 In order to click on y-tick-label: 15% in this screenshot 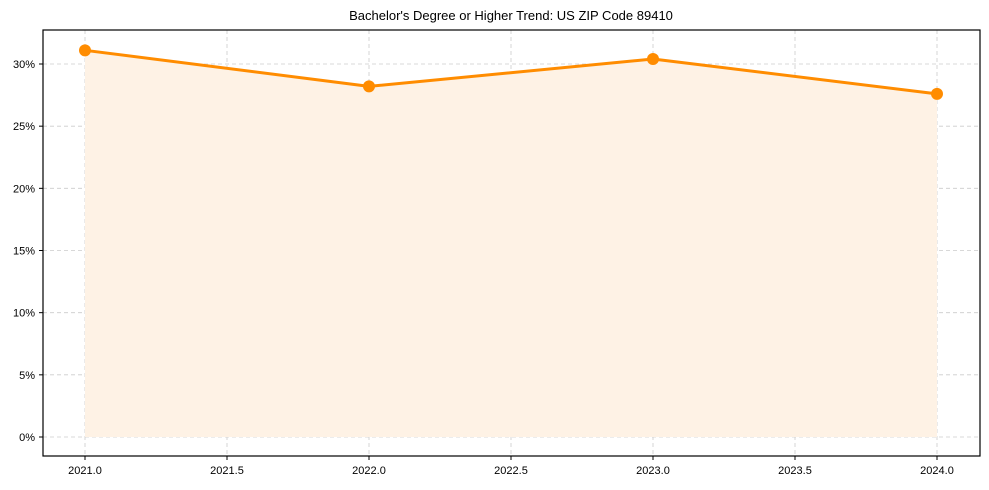, I will do `click(24, 252)`.